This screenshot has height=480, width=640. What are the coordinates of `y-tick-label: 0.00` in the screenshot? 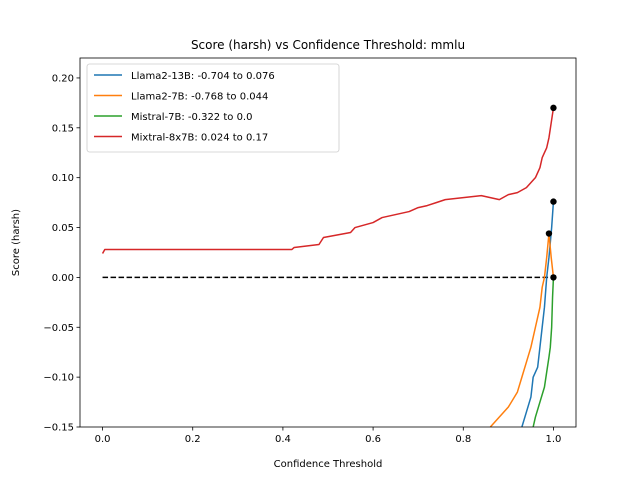 It's located at (63, 278).